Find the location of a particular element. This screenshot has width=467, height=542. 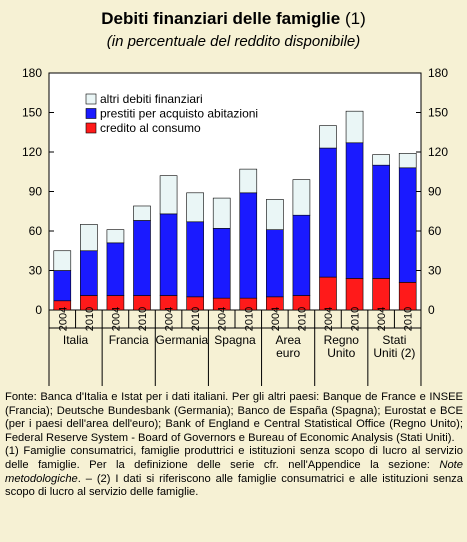

y-tick-label-right: 180 is located at coordinates (438, 73).